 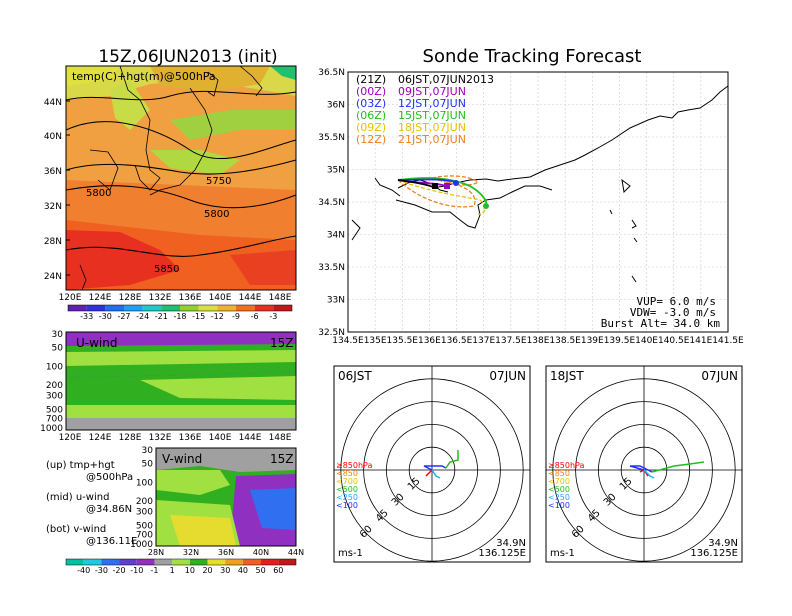 What do you see at coordinates (190, 570) in the screenshot?
I see `wind-colorbar-label: 10` at bounding box center [190, 570].